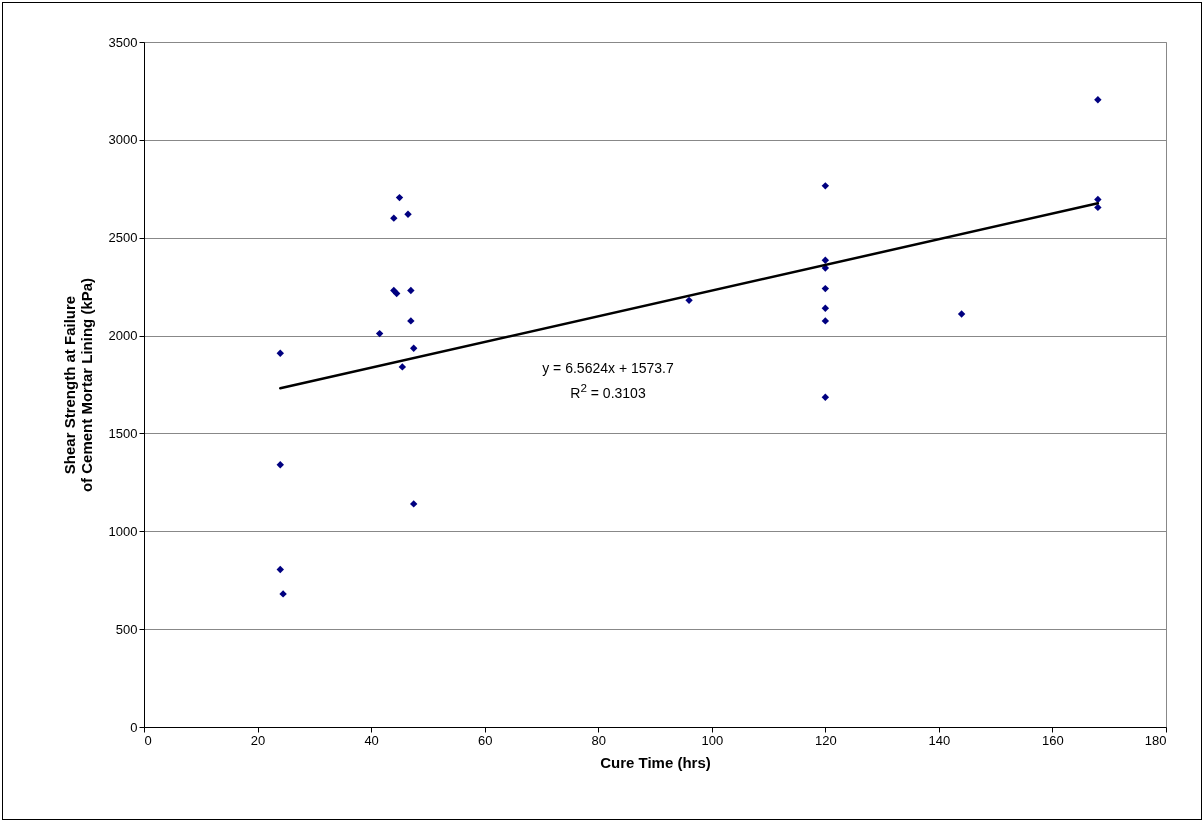 Image resolution: width=1204 pixels, height=822 pixels. What do you see at coordinates (371, 740) in the screenshot?
I see `x-tick-label: 40` at bounding box center [371, 740].